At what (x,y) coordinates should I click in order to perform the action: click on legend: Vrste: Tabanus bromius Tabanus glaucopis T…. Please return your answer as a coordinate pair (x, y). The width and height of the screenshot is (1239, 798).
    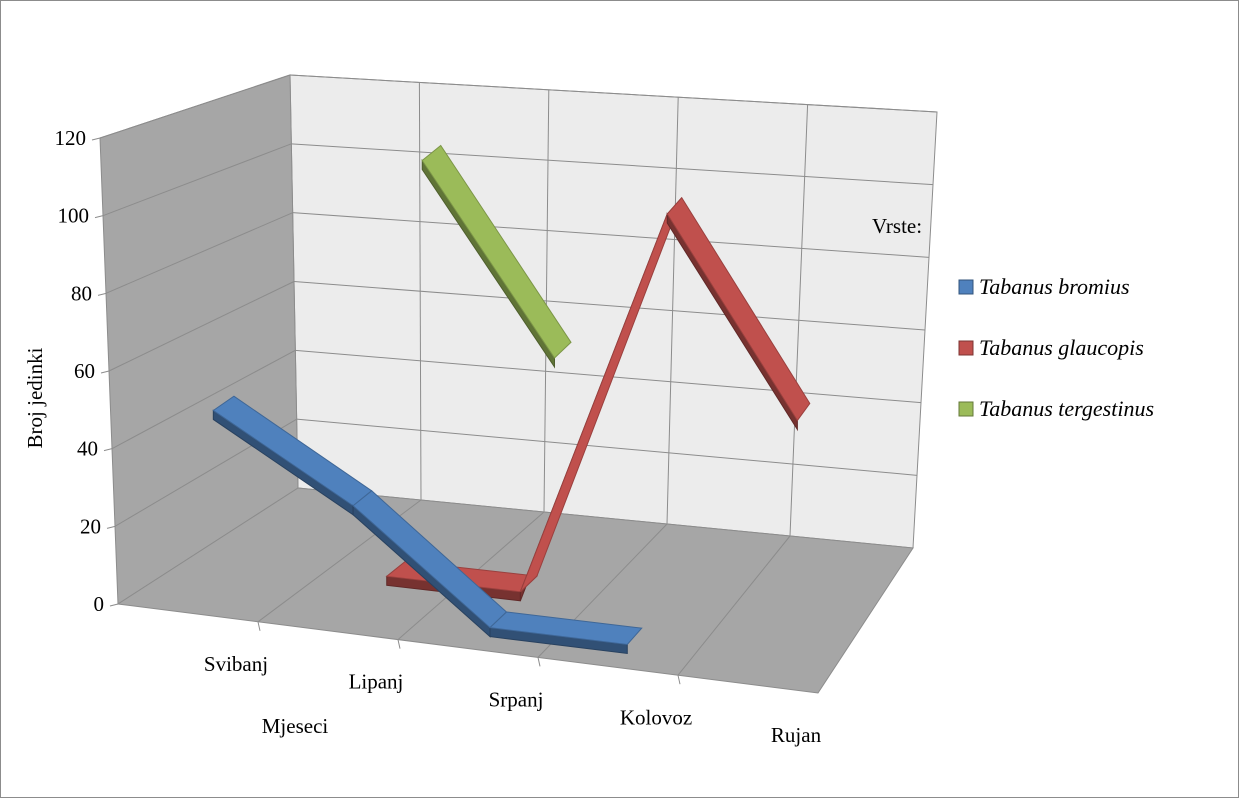
    Looking at the image, I should click on (1013, 317).